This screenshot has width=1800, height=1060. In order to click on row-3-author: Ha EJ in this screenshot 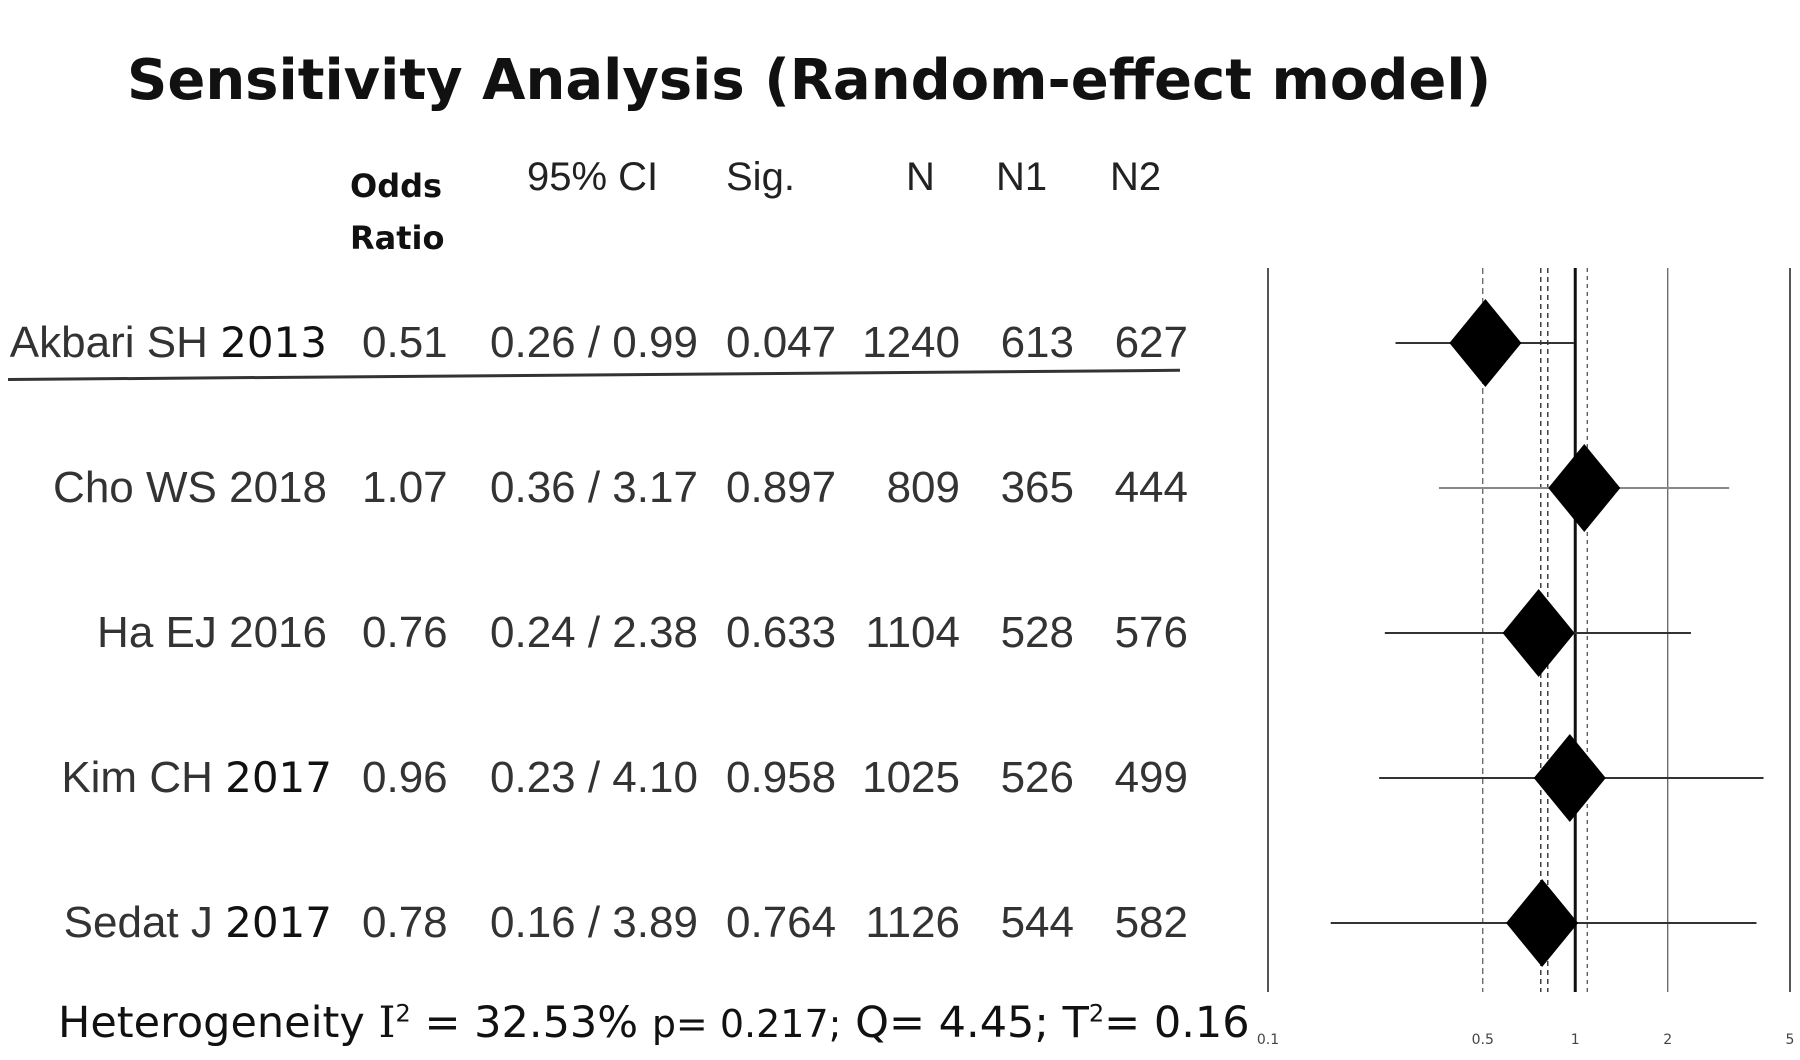, I will do `click(157, 632)`.